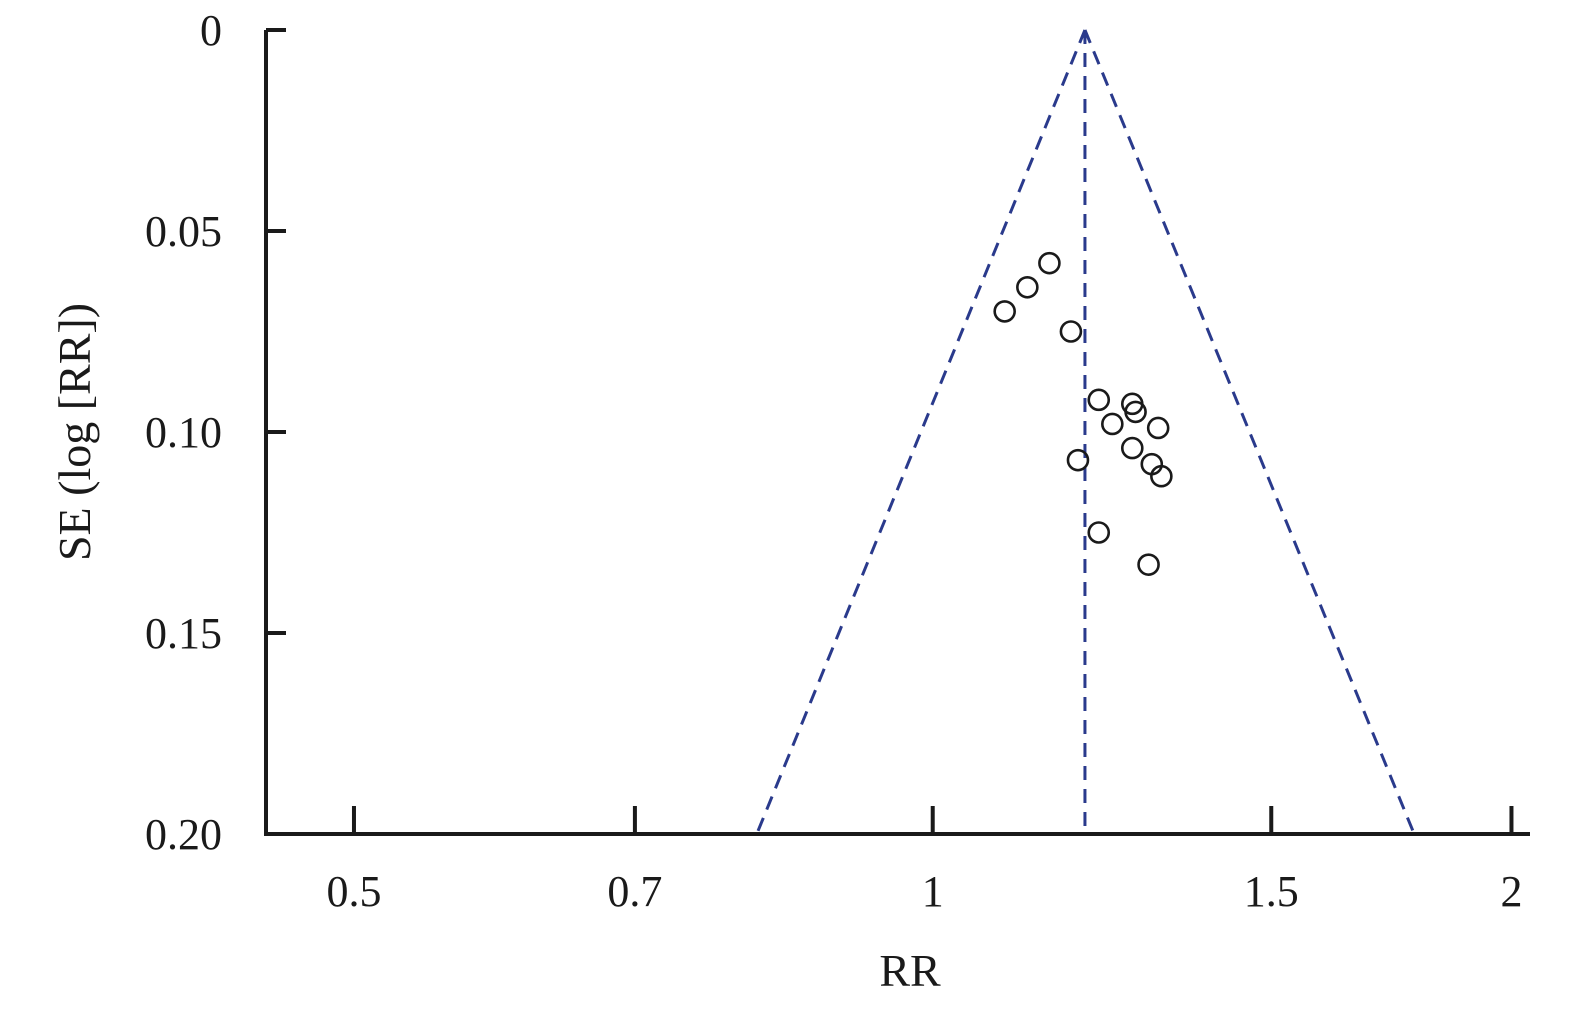 The height and width of the screenshot is (1011, 1575). I want to click on x-tick-label: 1.5, so click(1271, 891).